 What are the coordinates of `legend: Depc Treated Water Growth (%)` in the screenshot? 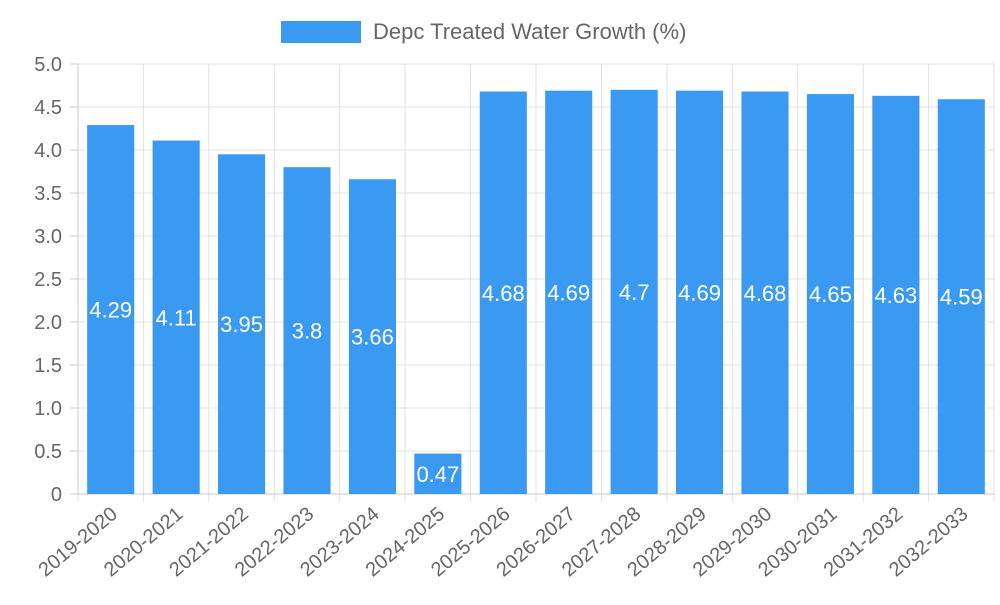 It's located at (483, 31).